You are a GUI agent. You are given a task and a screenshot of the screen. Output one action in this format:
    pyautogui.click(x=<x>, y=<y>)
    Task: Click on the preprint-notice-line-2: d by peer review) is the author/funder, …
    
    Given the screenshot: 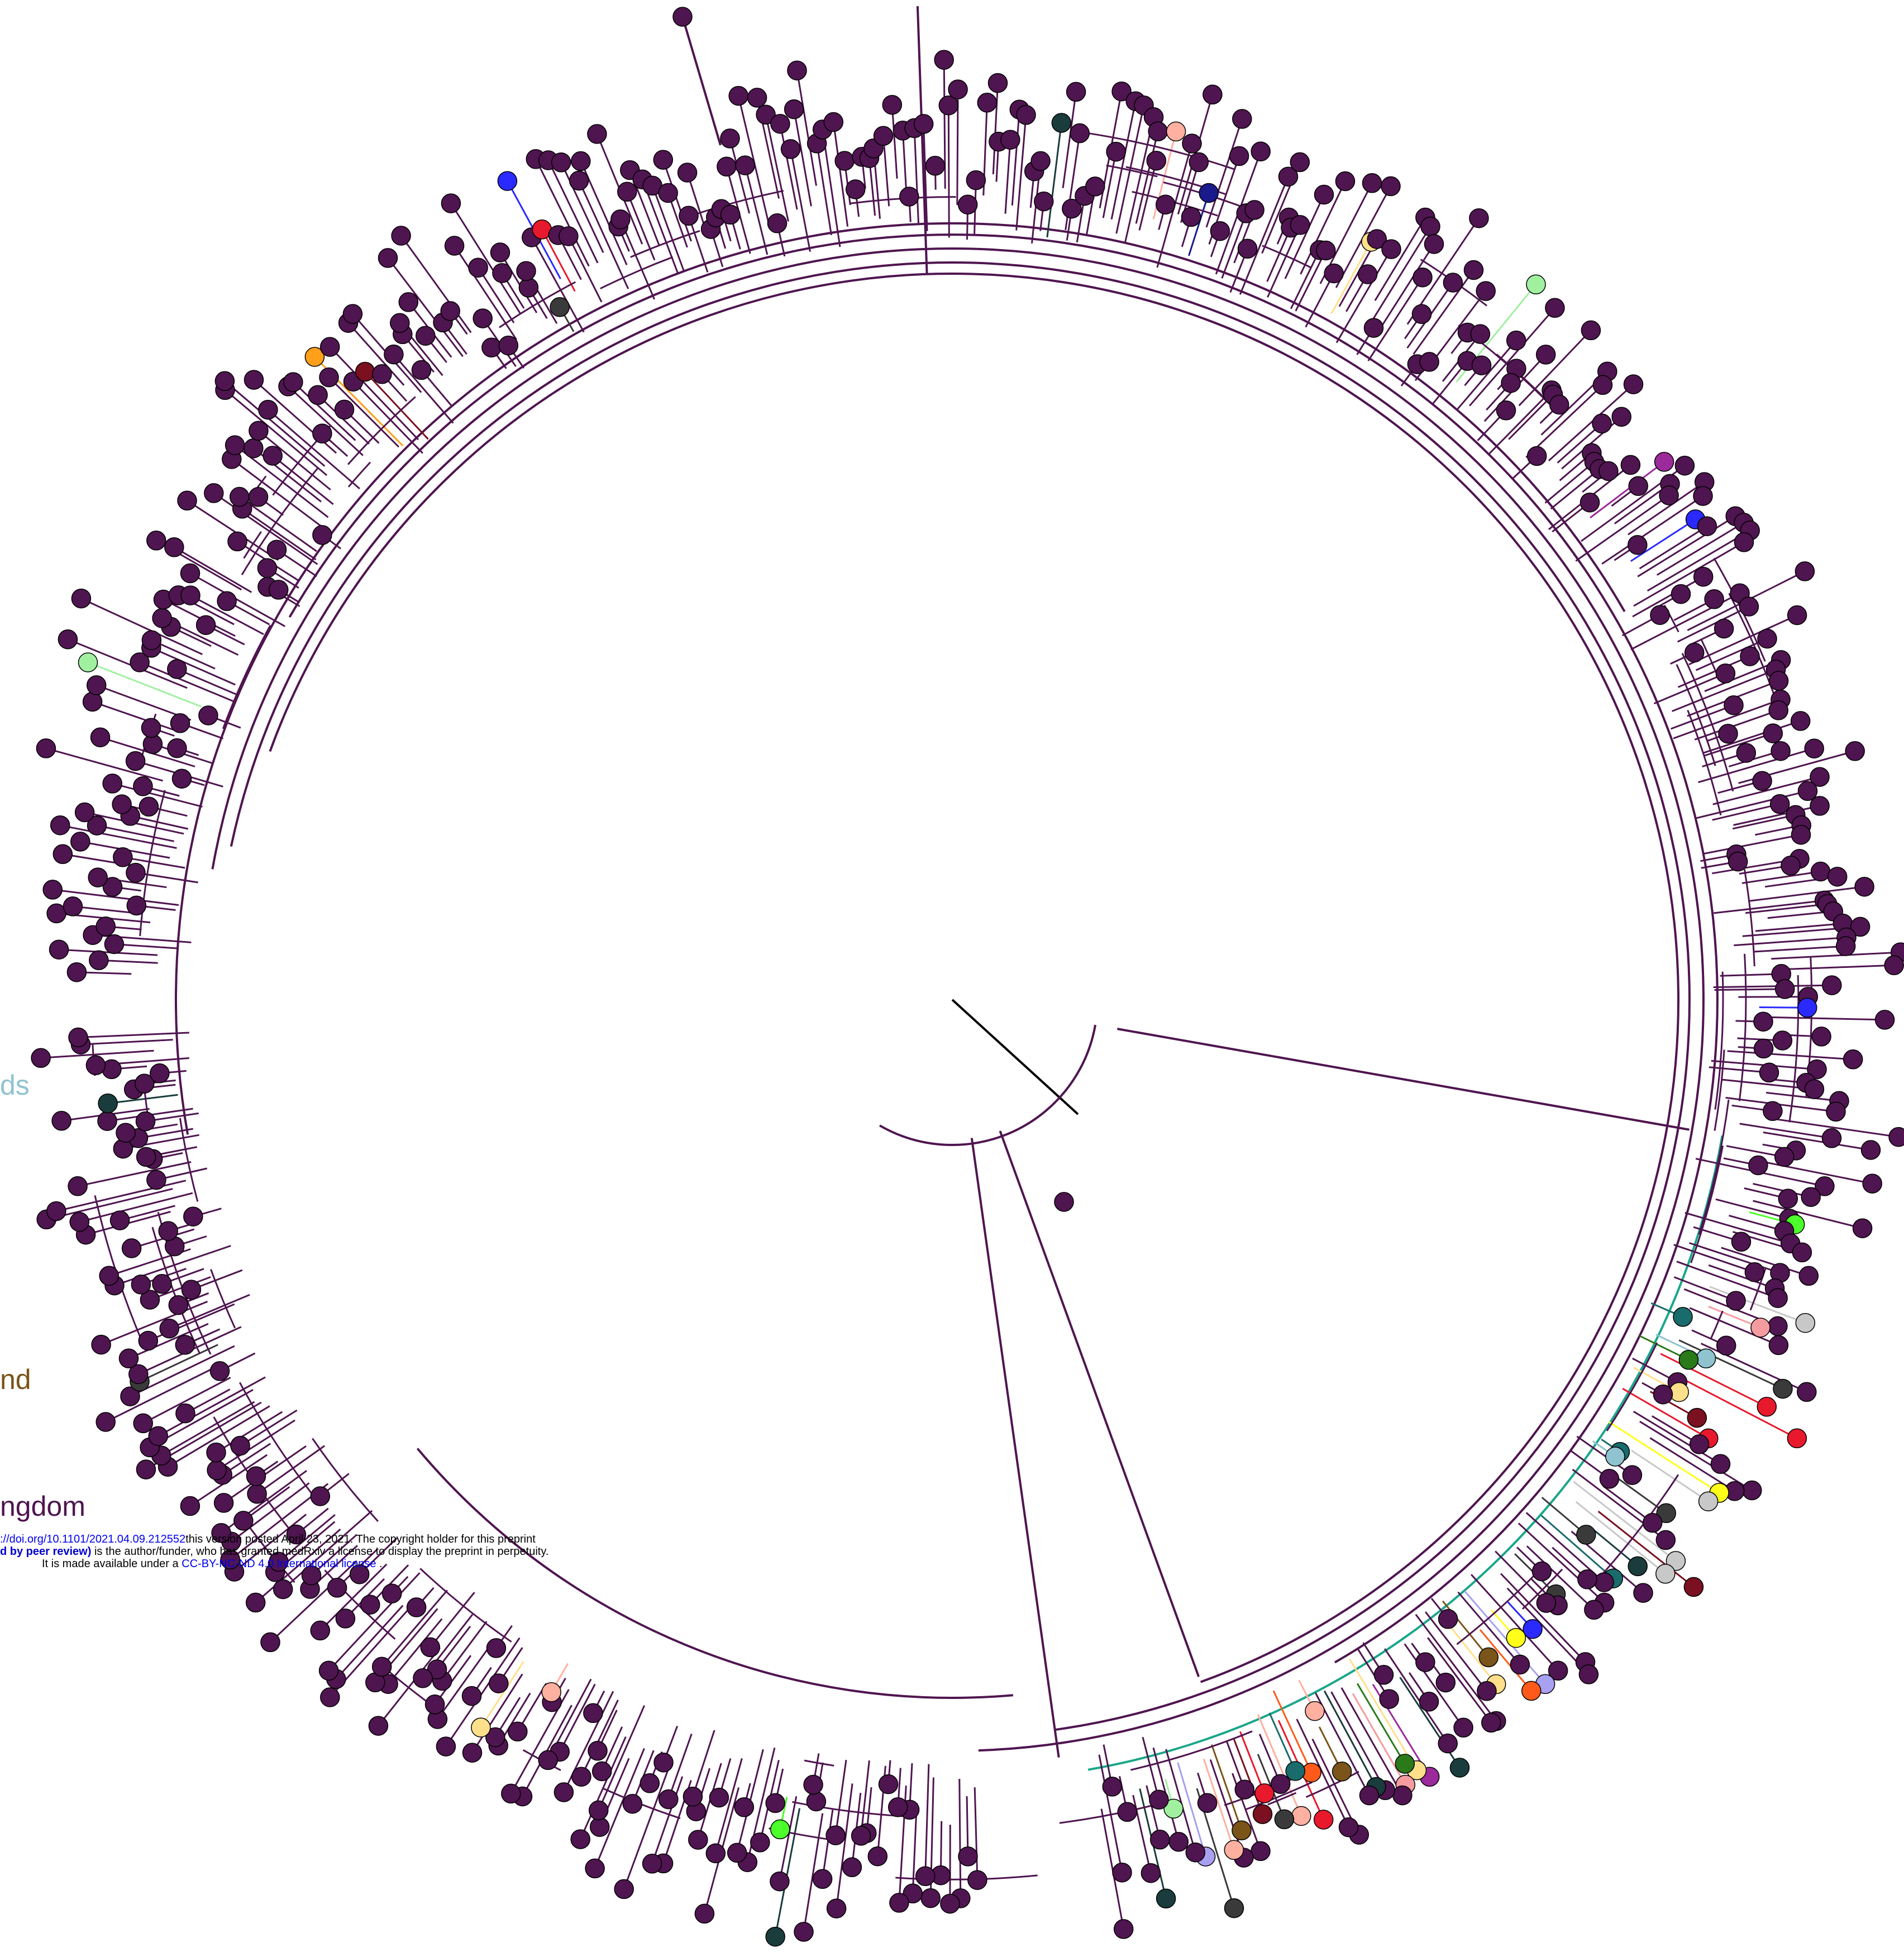 What is the action you would take?
    pyautogui.click(x=274, y=1551)
    